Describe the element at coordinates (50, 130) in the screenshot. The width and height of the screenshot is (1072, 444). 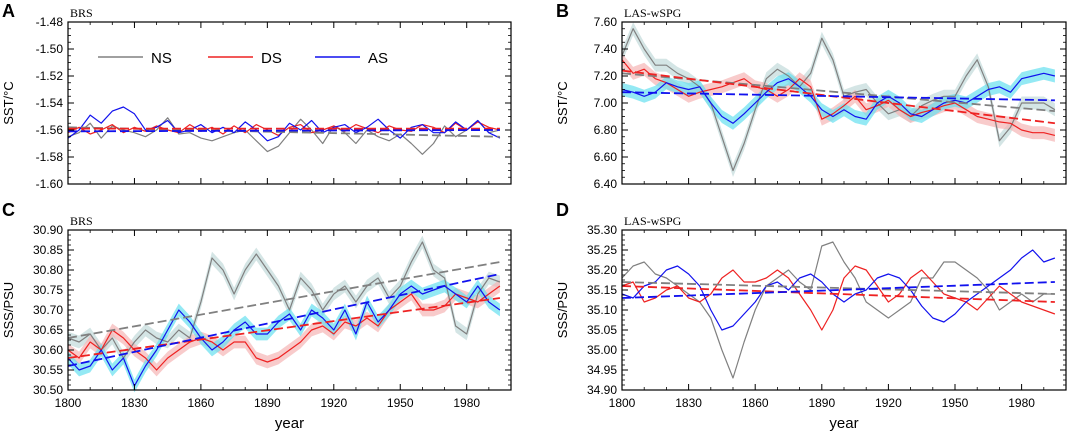
I see `y-tick-label: -1.56` at that location.